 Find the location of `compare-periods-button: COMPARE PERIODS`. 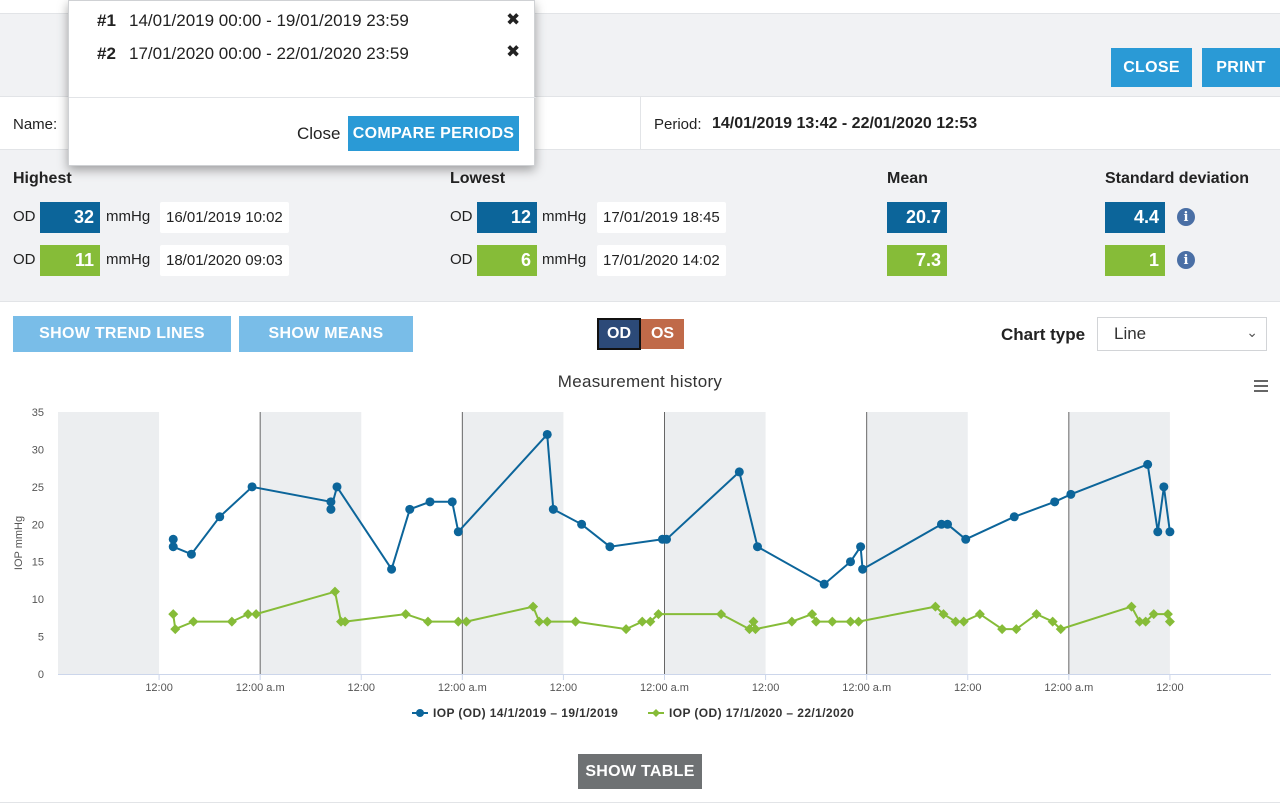

compare-periods-button: COMPARE PERIODS is located at coordinates (433, 133).